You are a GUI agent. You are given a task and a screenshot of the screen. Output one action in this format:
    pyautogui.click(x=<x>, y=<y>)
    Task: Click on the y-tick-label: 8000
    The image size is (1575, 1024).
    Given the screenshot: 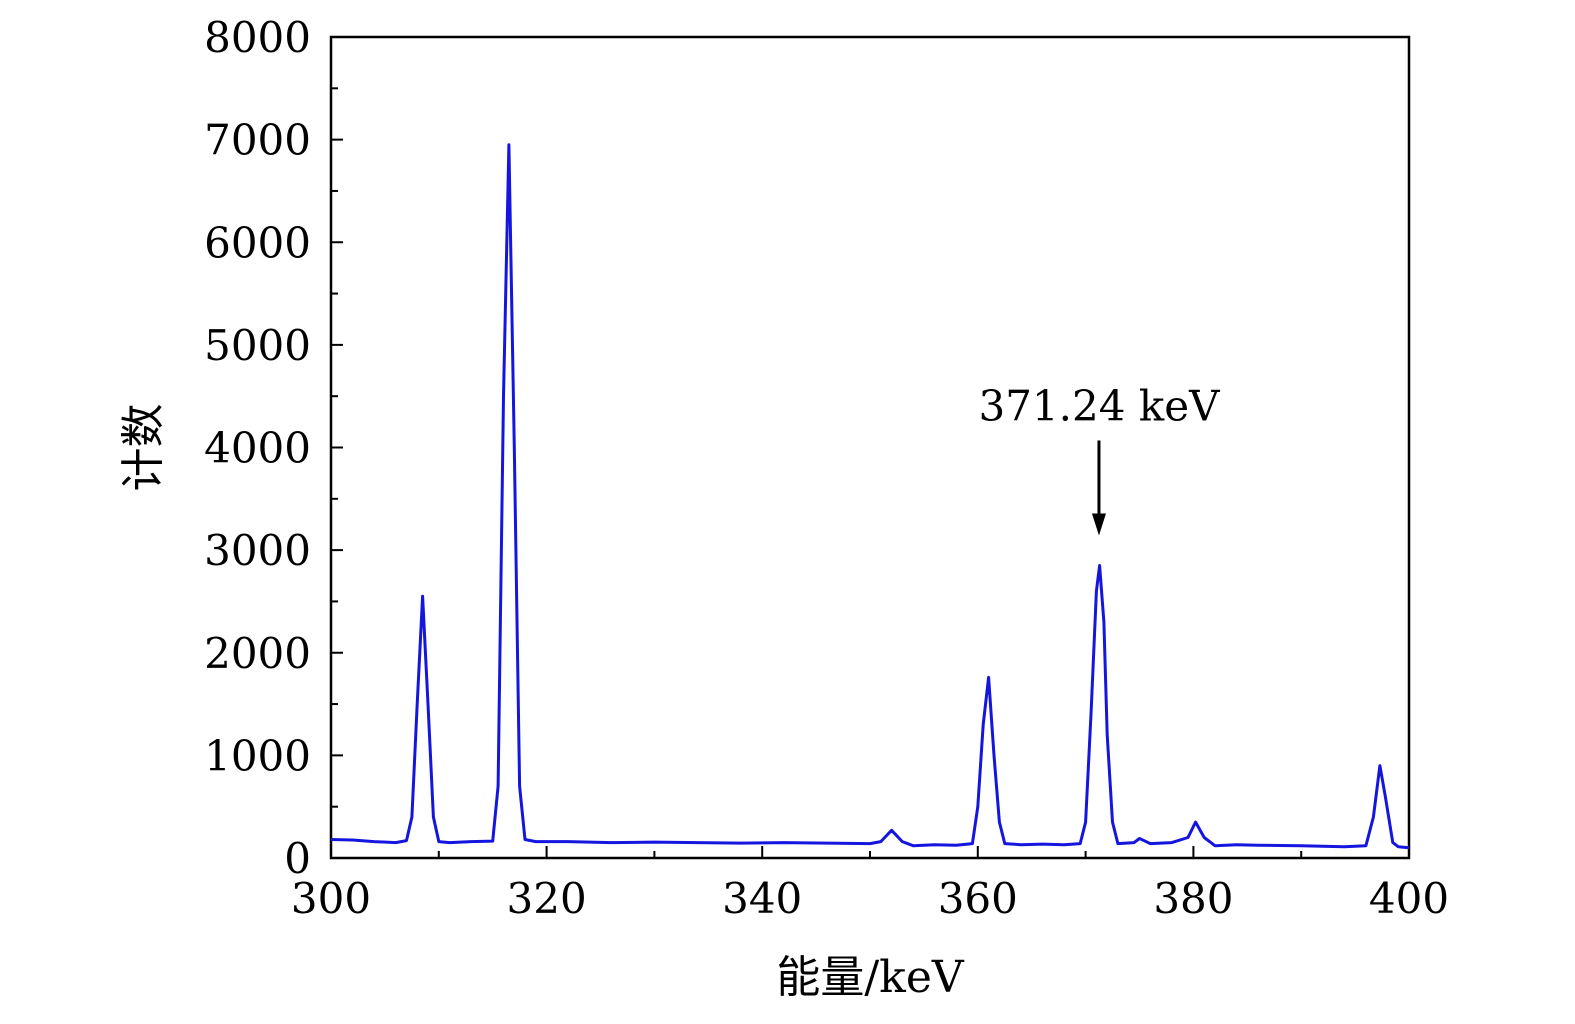 What is the action you would take?
    pyautogui.click(x=257, y=37)
    